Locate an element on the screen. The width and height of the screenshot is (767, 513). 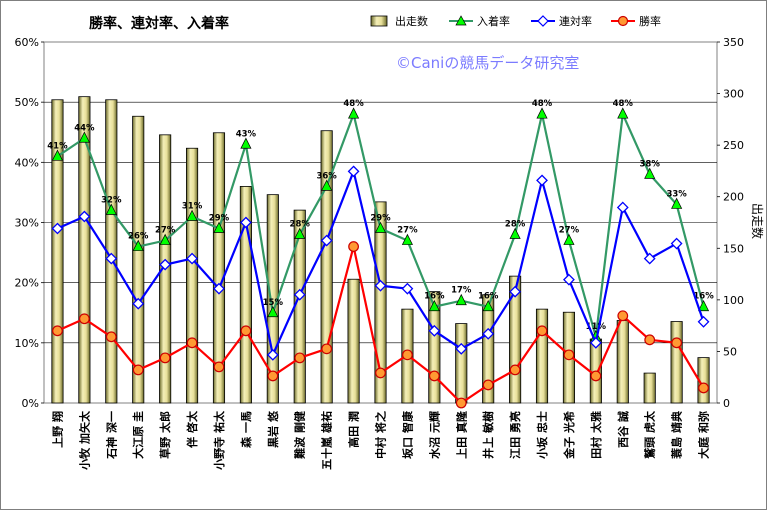
data-label-place: 38% is located at coordinates (650, 164).